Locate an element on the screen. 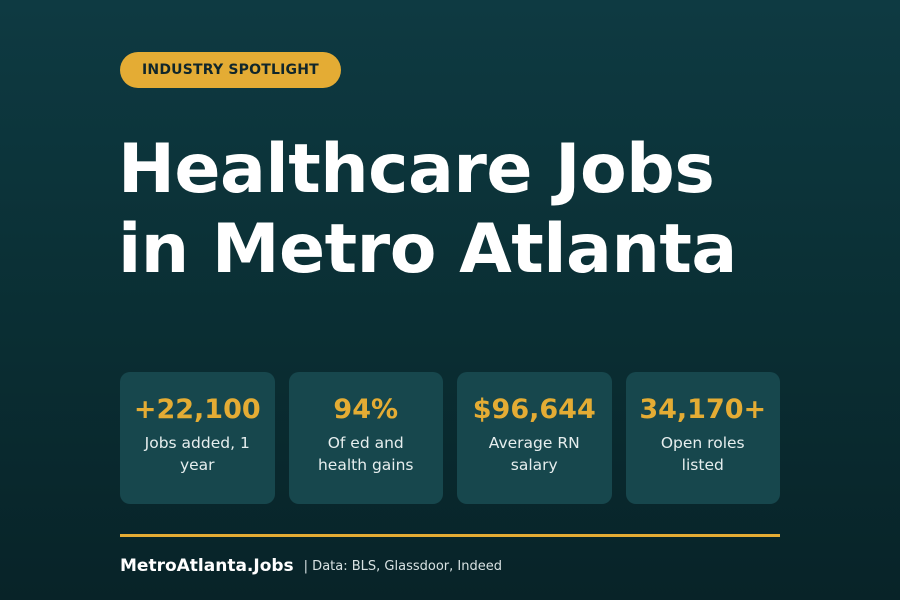  stat-value: +22,100 is located at coordinates (197, 409).